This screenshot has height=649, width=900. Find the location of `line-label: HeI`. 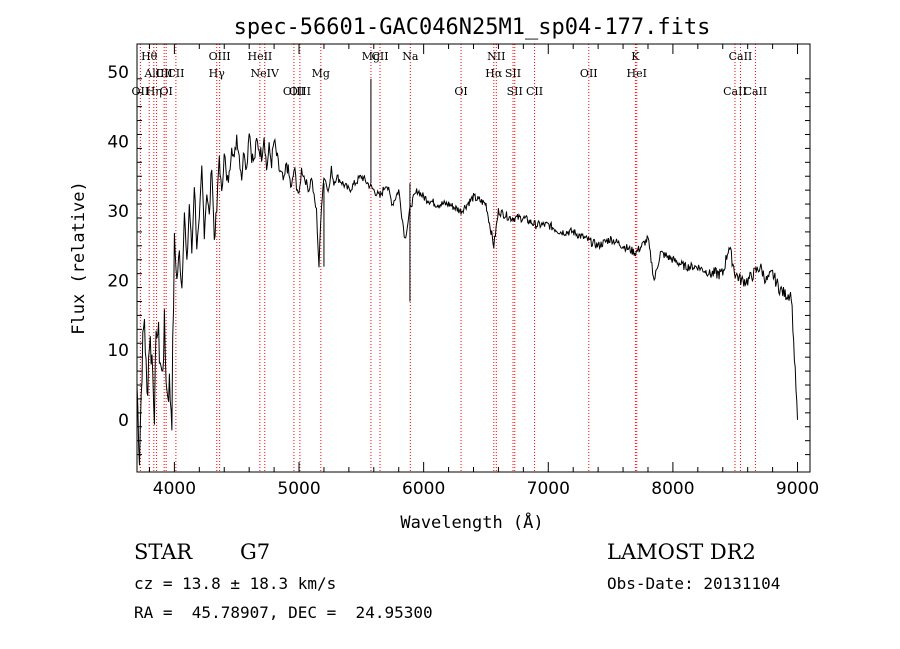

line-label: HeI is located at coordinates (637, 73).